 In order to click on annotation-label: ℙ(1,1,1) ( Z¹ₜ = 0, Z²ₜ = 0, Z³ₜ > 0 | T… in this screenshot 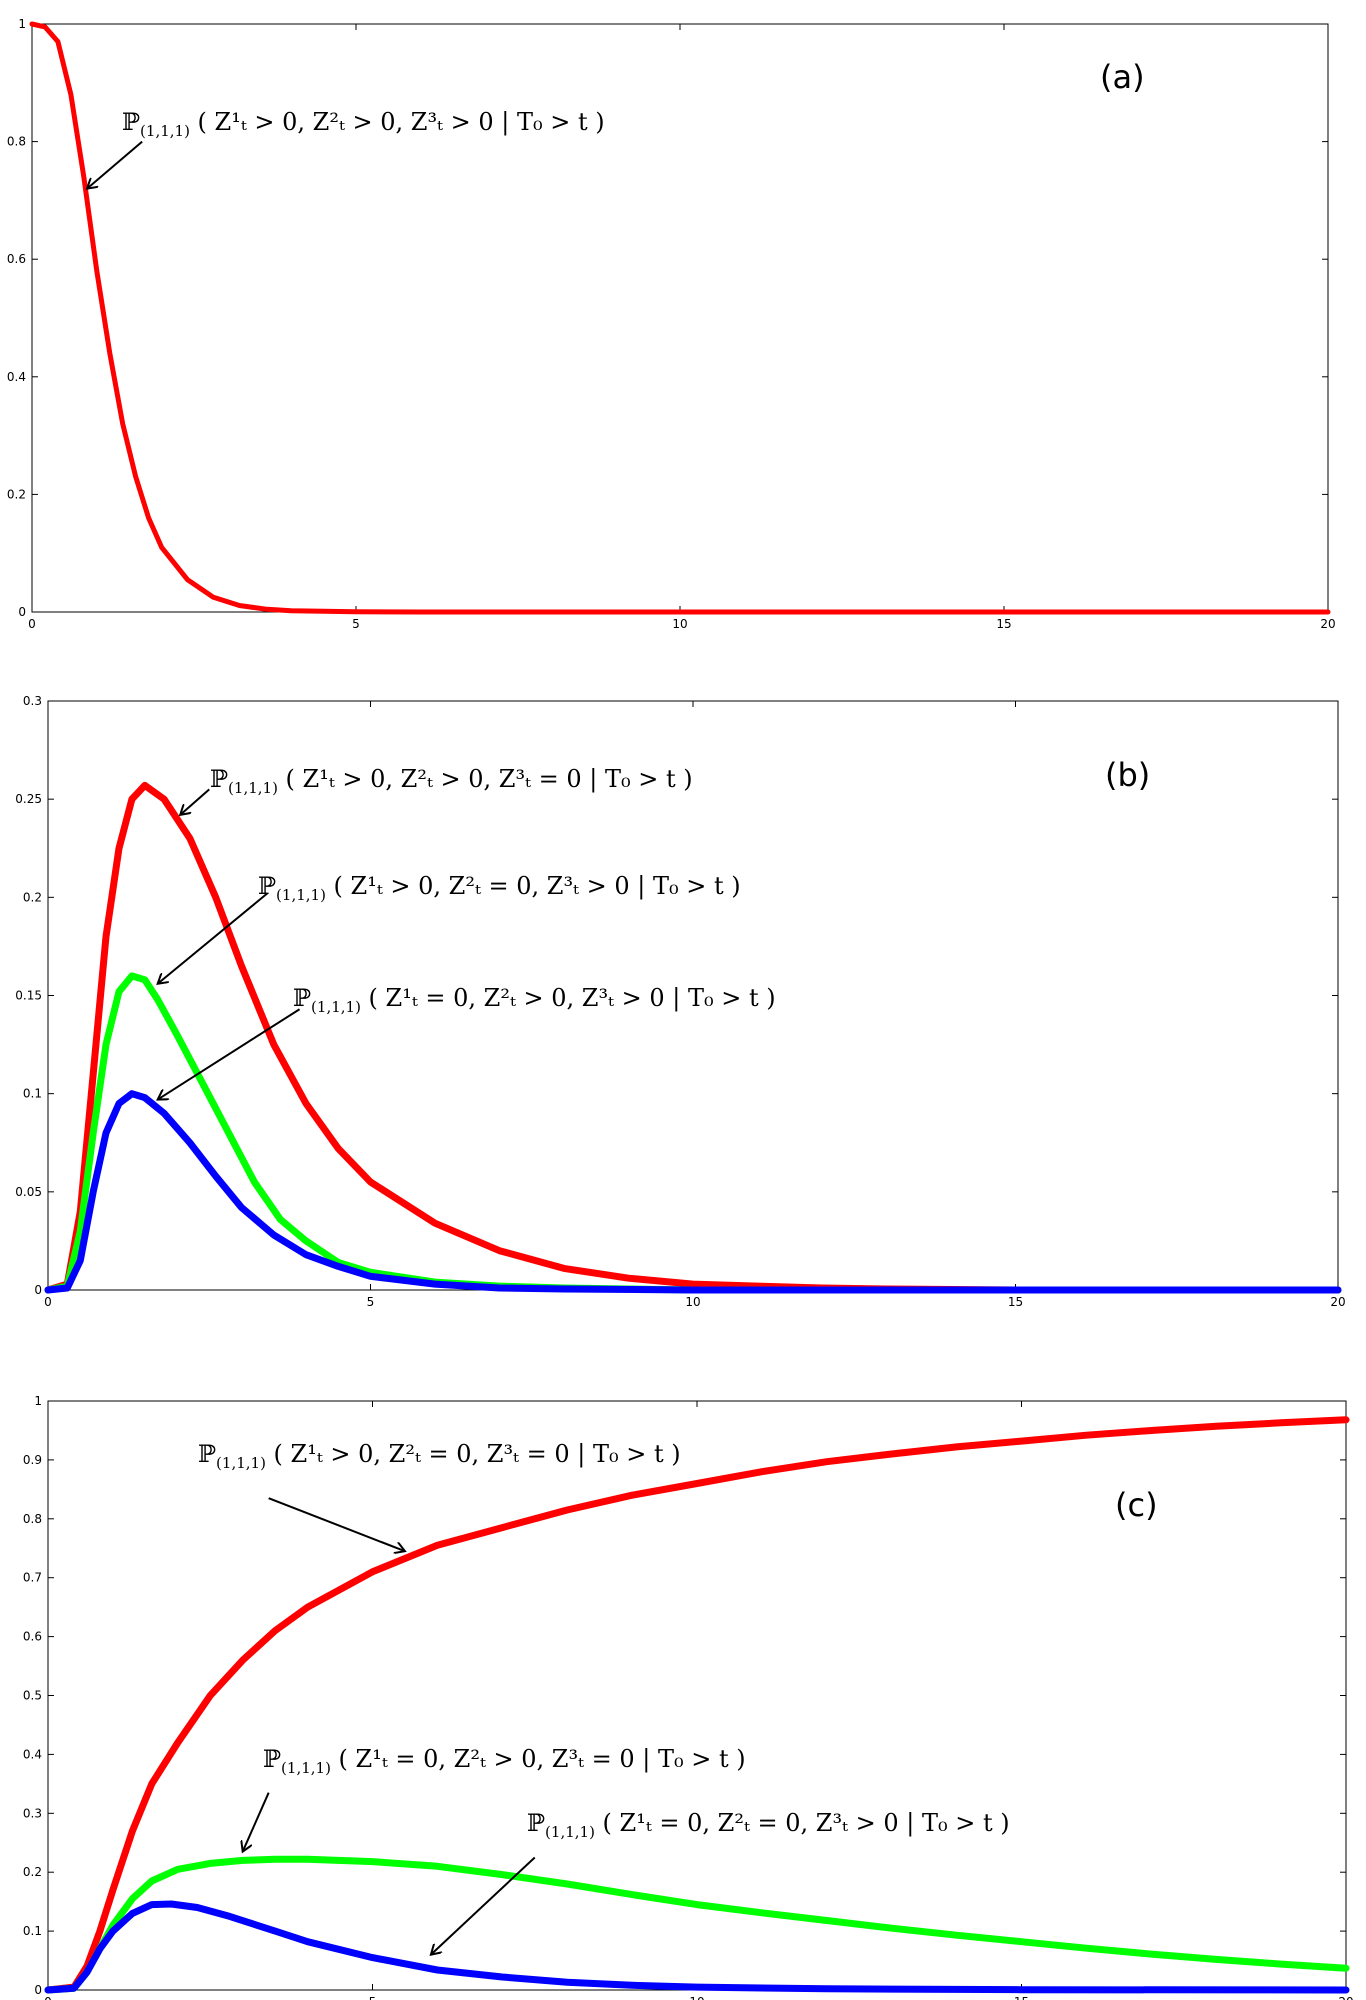, I will do `click(768, 1825)`.